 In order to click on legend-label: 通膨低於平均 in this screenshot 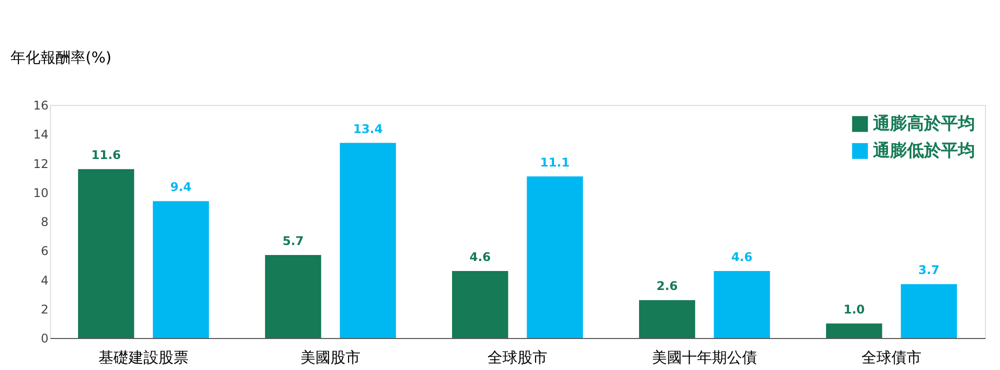, I will do `click(923, 151)`.